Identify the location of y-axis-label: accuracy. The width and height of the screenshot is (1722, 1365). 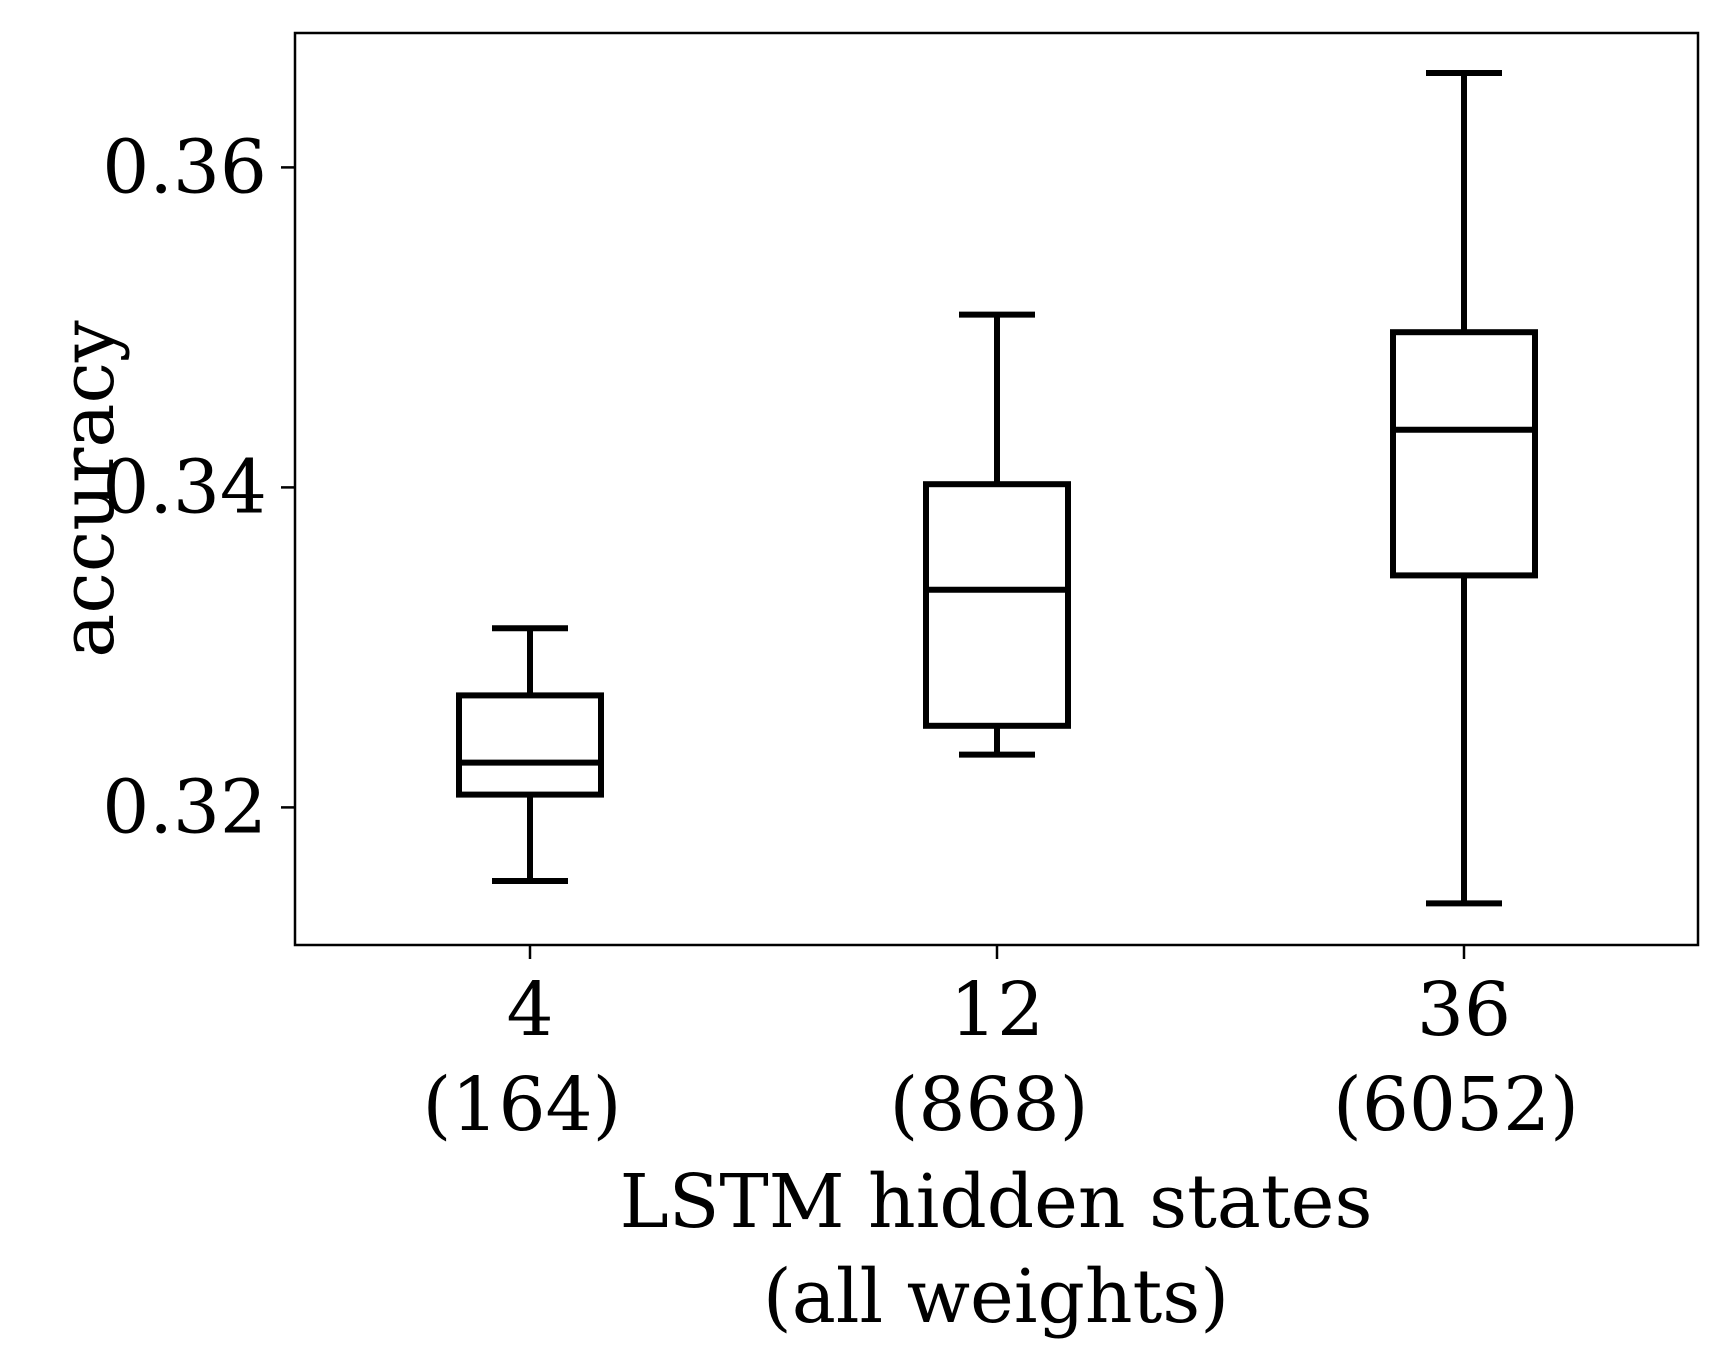
(88, 489).